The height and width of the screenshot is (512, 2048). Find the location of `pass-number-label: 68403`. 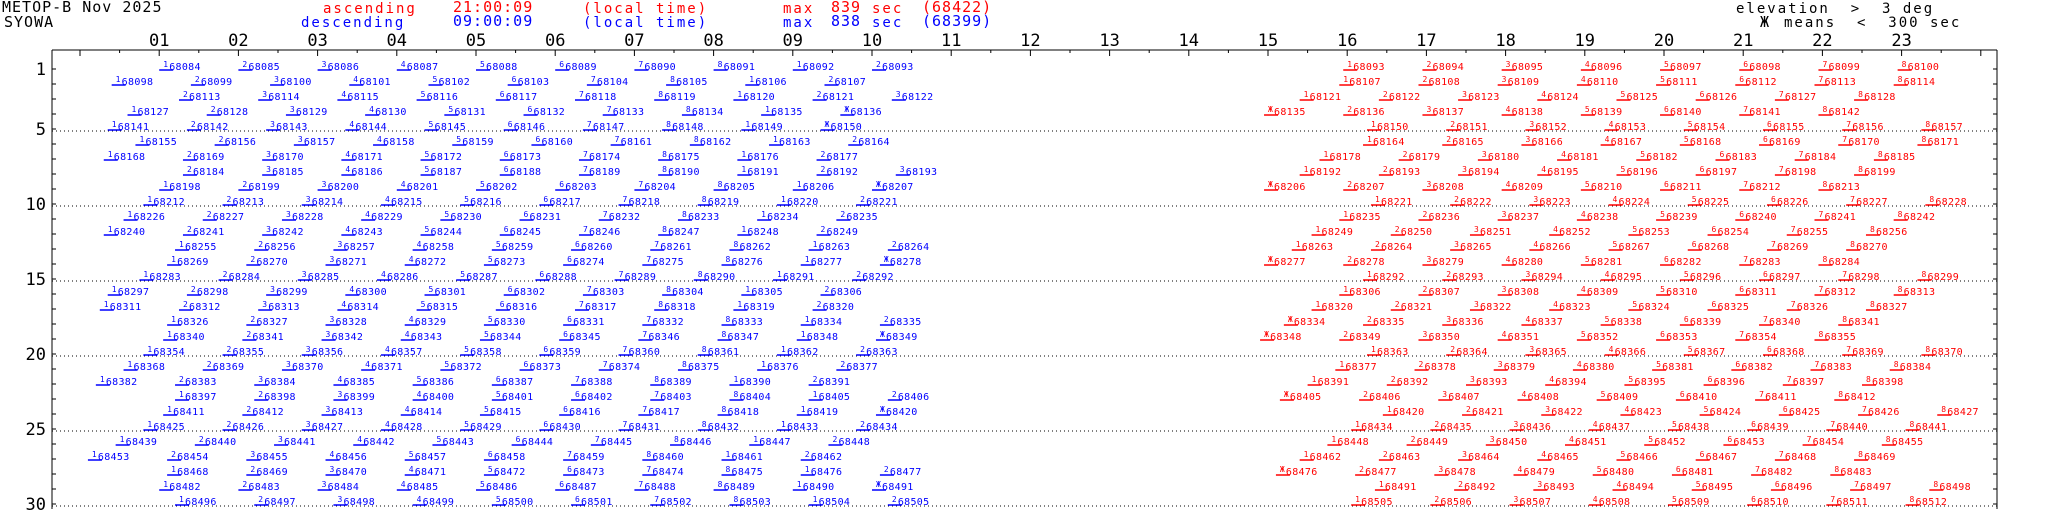

pass-number-label: 68403 is located at coordinates (676, 397).